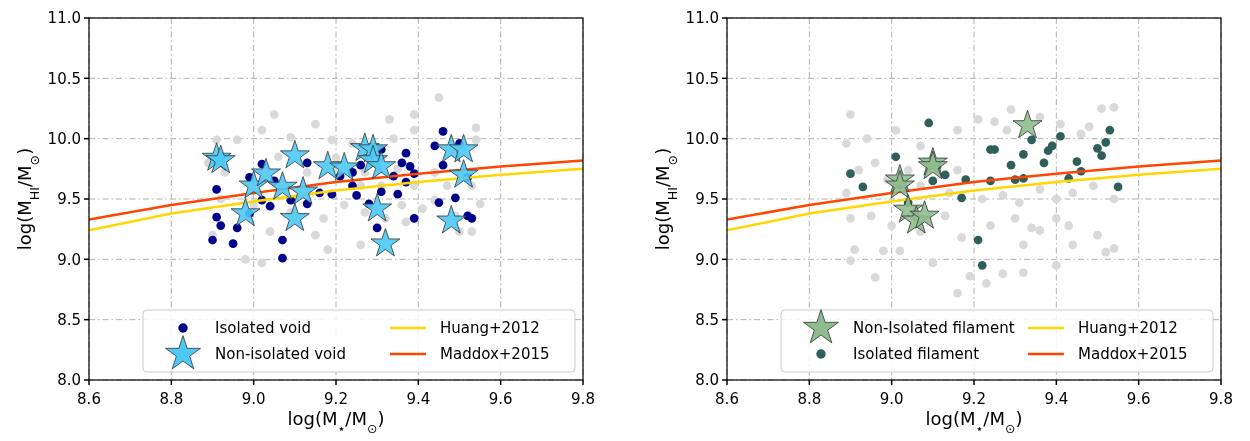 The image size is (1250, 441). What do you see at coordinates (916, 354) in the screenshot?
I see `legend-label: Isolated filament` at bounding box center [916, 354].